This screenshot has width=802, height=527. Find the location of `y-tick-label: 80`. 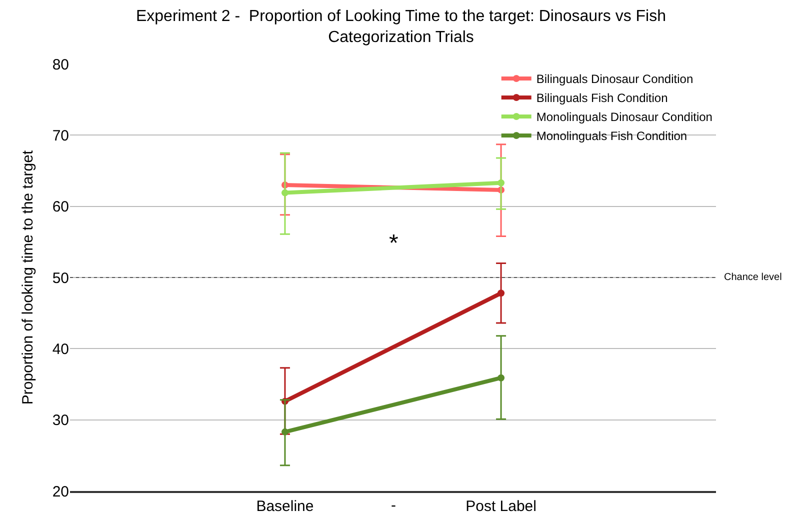

y-tick-label: 80 is located at coordinates (60, 65).